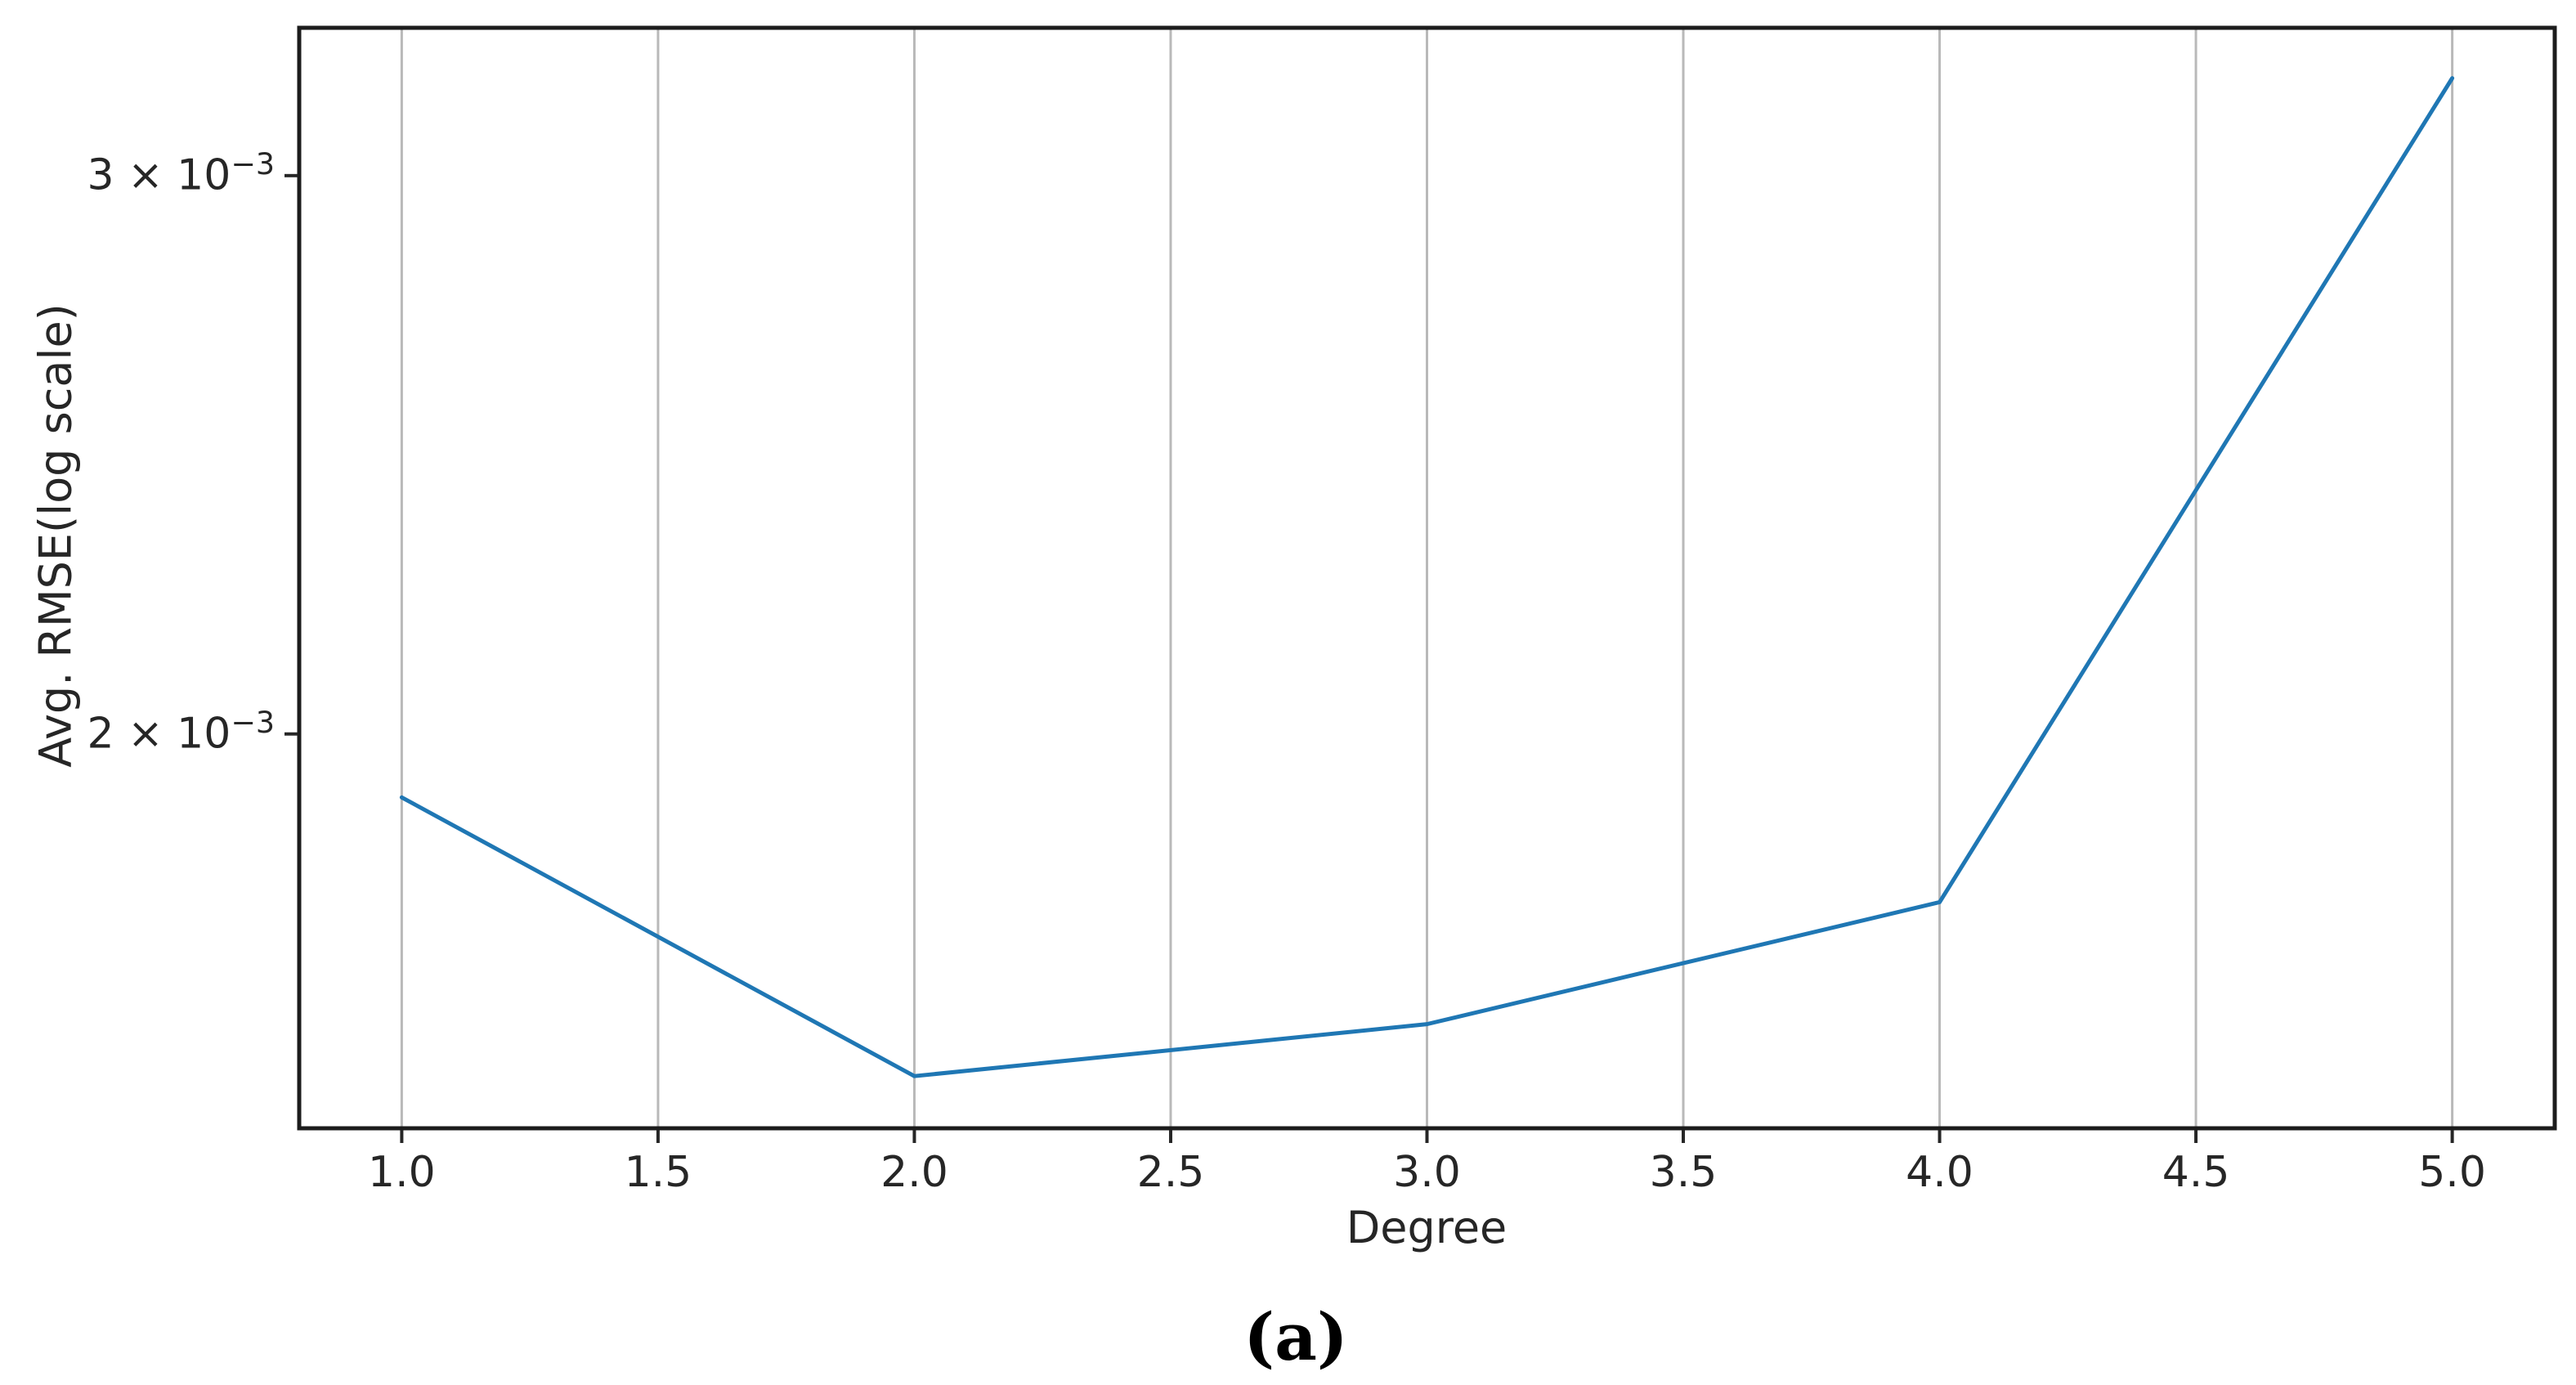 The width and height of the screenshot is (2576, 1385). What do you see at coordinates (658, 1173) in the screenshot?
I see `x-tick-label-1.5: 1.5` at bounding box center [658, 1173].